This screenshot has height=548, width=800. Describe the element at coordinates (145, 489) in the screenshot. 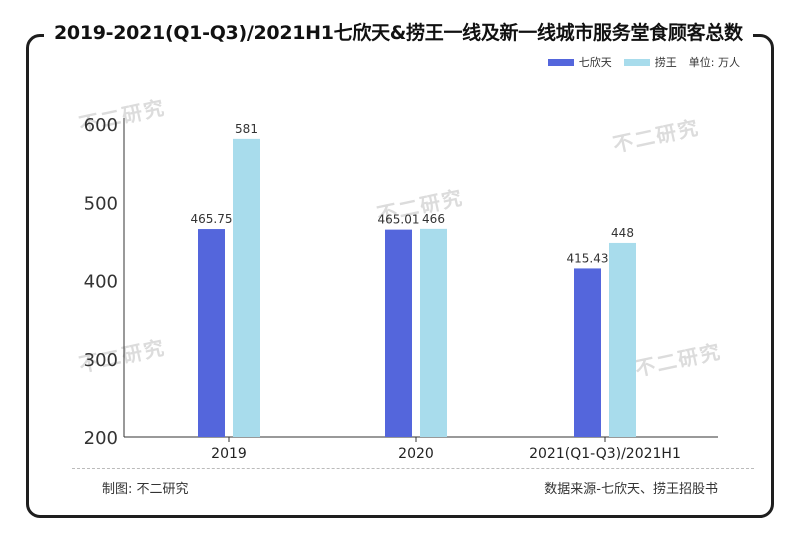

I see `footer-author: 制图: 不二研究` at that location.